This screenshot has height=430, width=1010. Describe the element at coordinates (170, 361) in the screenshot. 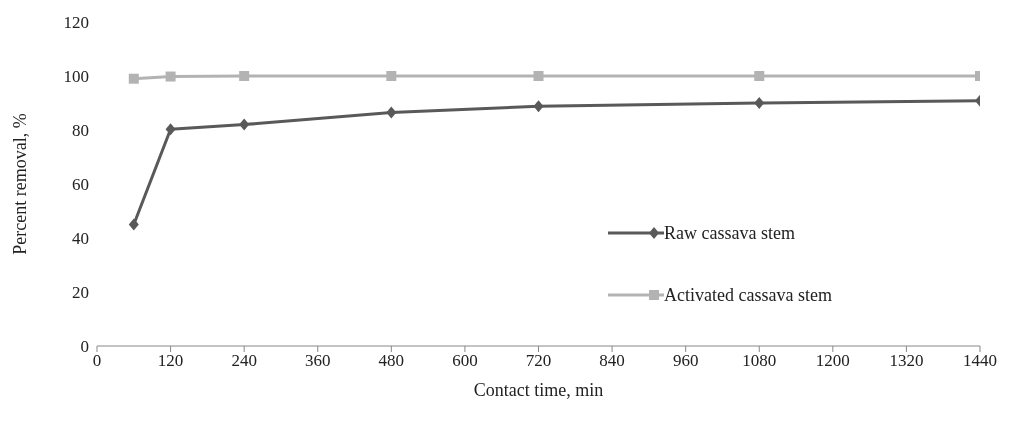

I see `x-tick-label: 120` at that location.